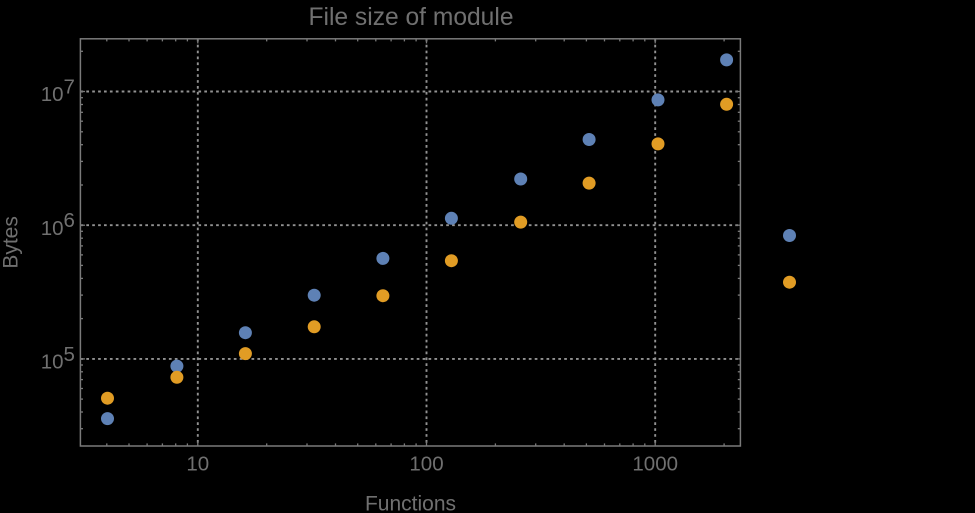 This screenshot has height=513, width=975. I want to click on svg-text: 1000, so click(655, 463).